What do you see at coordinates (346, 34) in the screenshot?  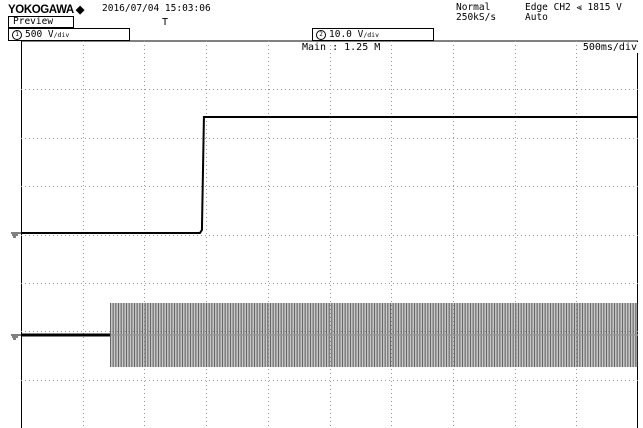 I see `channel-2-scale: 10.0 V` at bounding box center [346, 34].